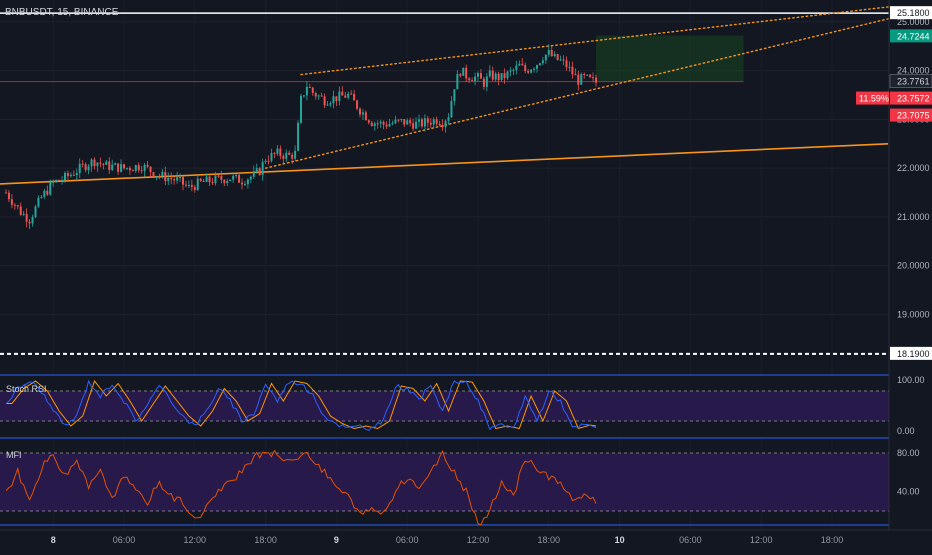  I want to click on symbol-title: BNBUSDT, 15, BINANCE, so click(62, 12).